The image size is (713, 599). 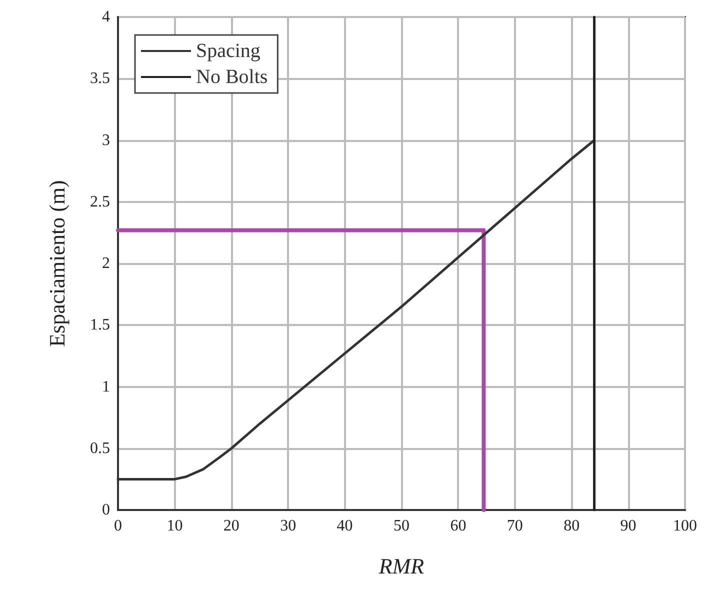 What do you see at coordinates (685, 526) in the screenshot?
I see `x-tick-label: 100` at bounding box center [685, 526].